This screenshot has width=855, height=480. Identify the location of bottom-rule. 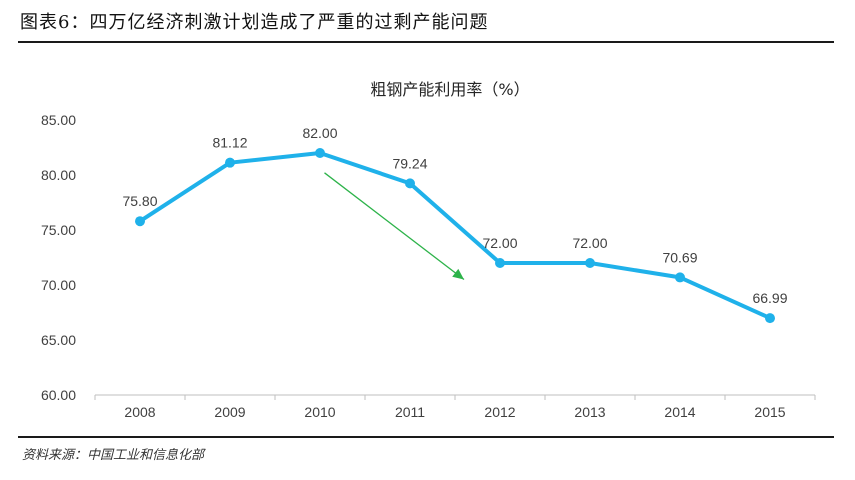
(426, 437).